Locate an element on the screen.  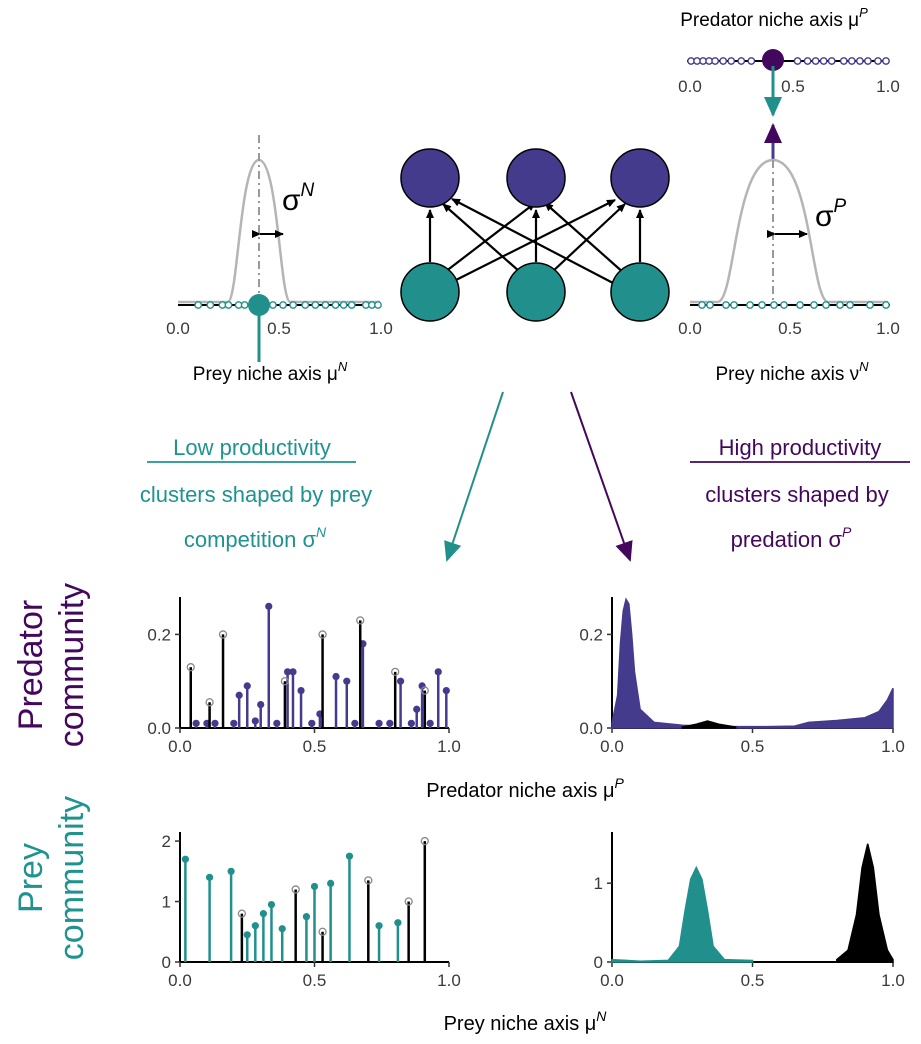
prey-row-label-2: community is located at coordinates (72, 878).